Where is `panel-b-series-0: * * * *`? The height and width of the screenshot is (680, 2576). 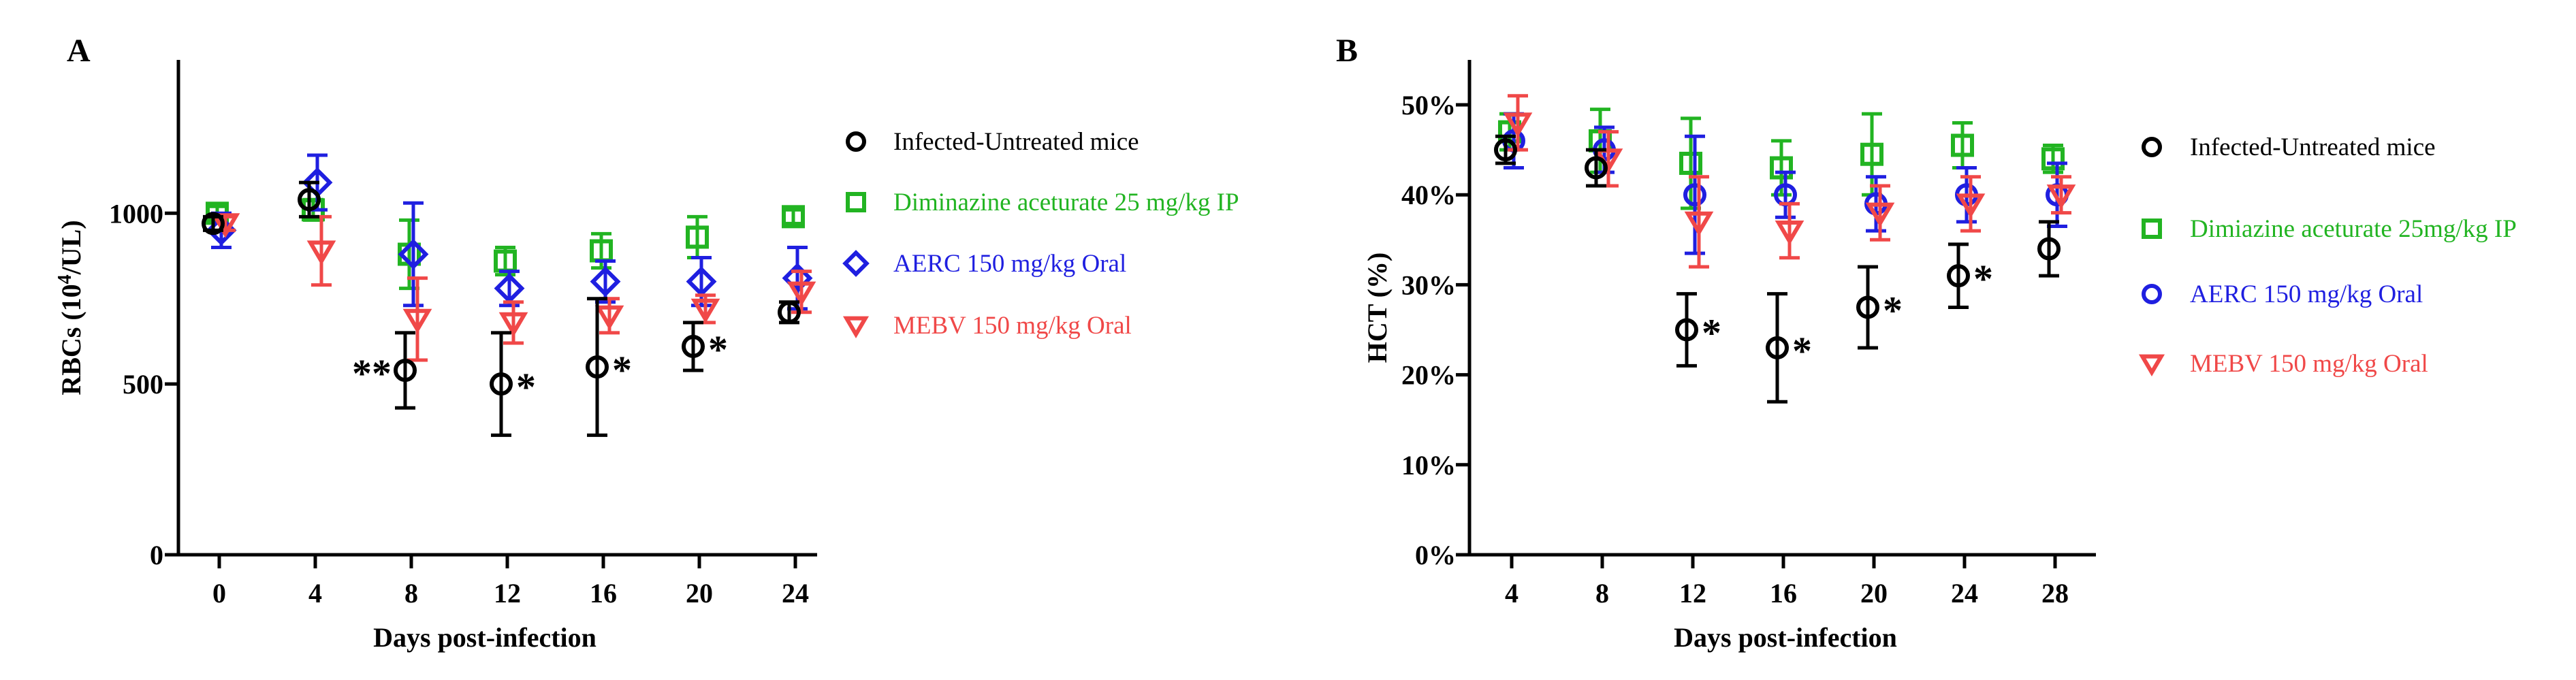
panel-b-series-0: * * * * is located at coordinates (1777, 269).